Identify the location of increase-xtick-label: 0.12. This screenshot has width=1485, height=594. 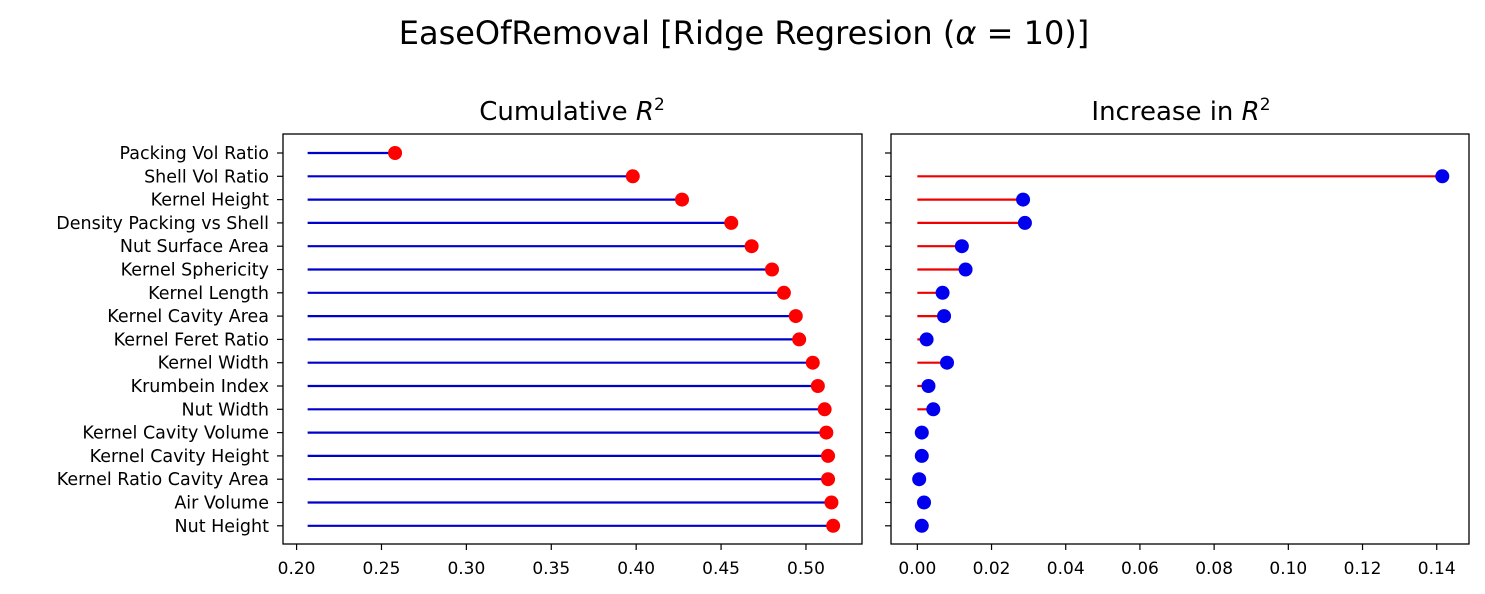
(1363, 569).